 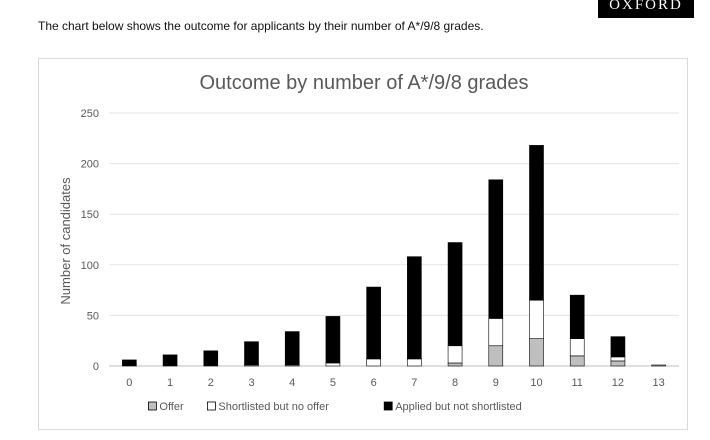 What do you see at coordinates (536, 223) in the screenshot?
I see `bar-segment: Applied but not shortlisted: 153` at bounding box center [536, 223].